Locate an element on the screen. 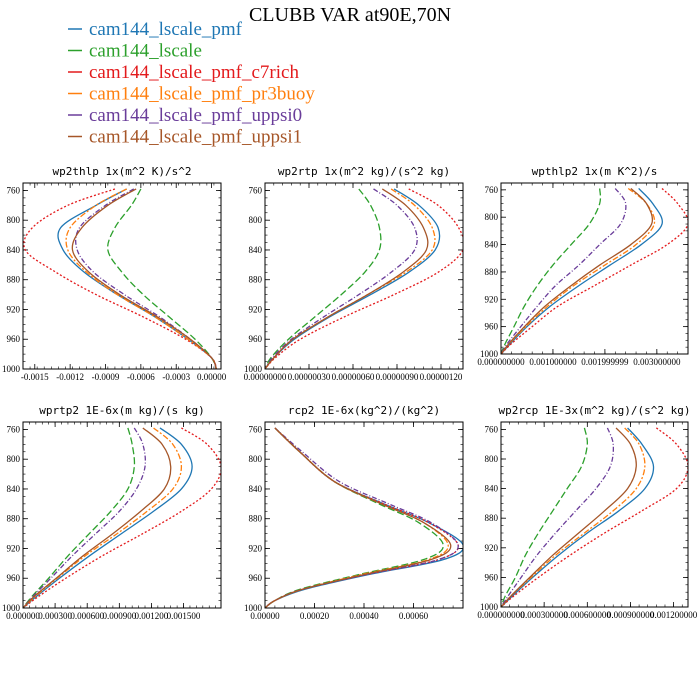 The width and height of the screenshot is (700, 700). legend-label: cam144_lscale is located at coordinates (145, 51).